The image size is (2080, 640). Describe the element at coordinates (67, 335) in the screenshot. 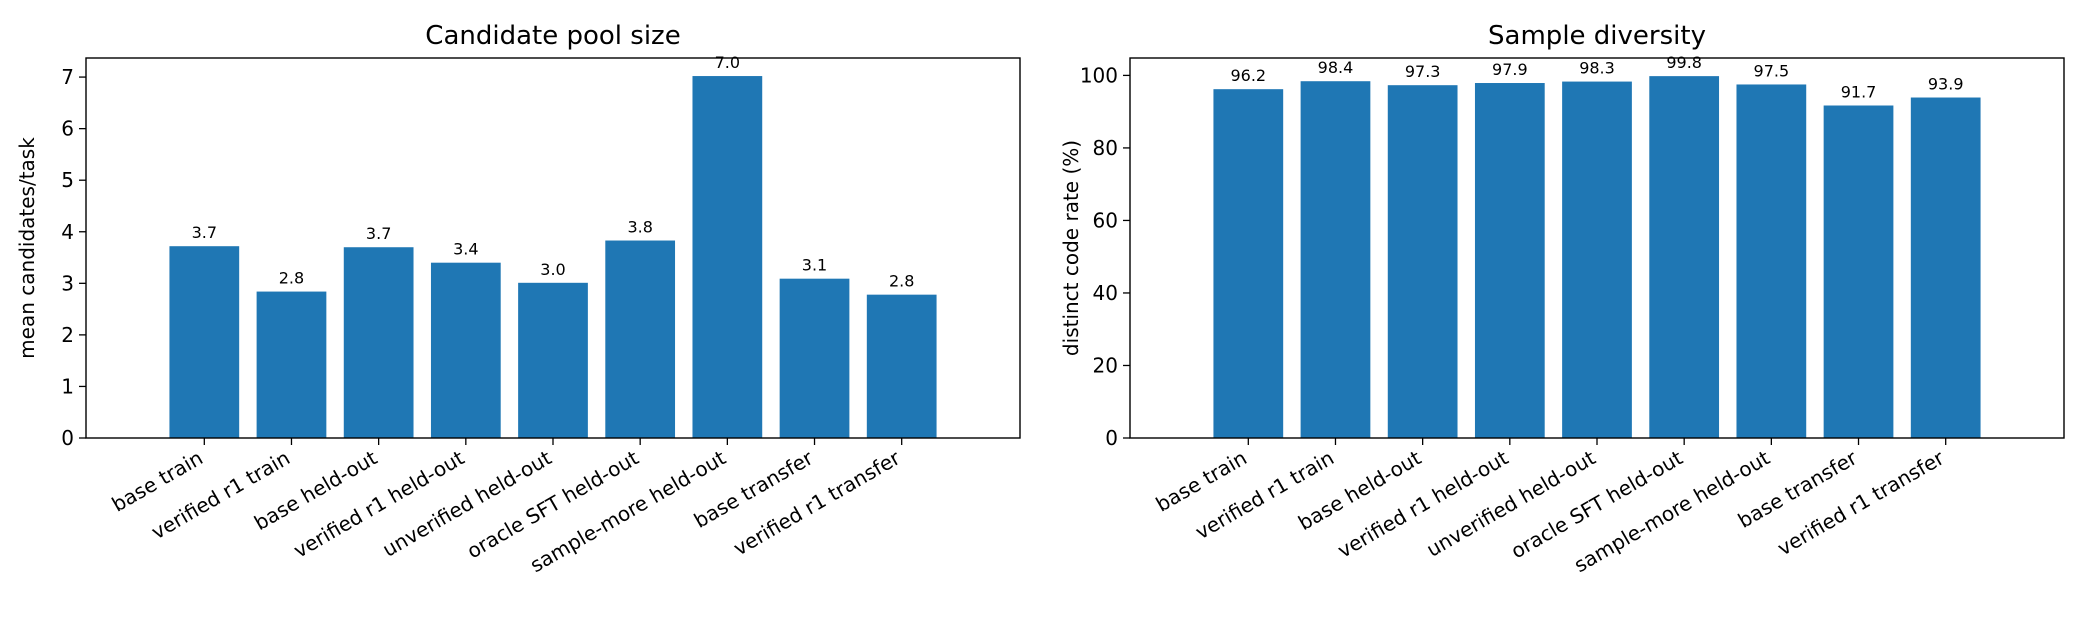

I see `y-tick-label-1-3: 2` at that location.